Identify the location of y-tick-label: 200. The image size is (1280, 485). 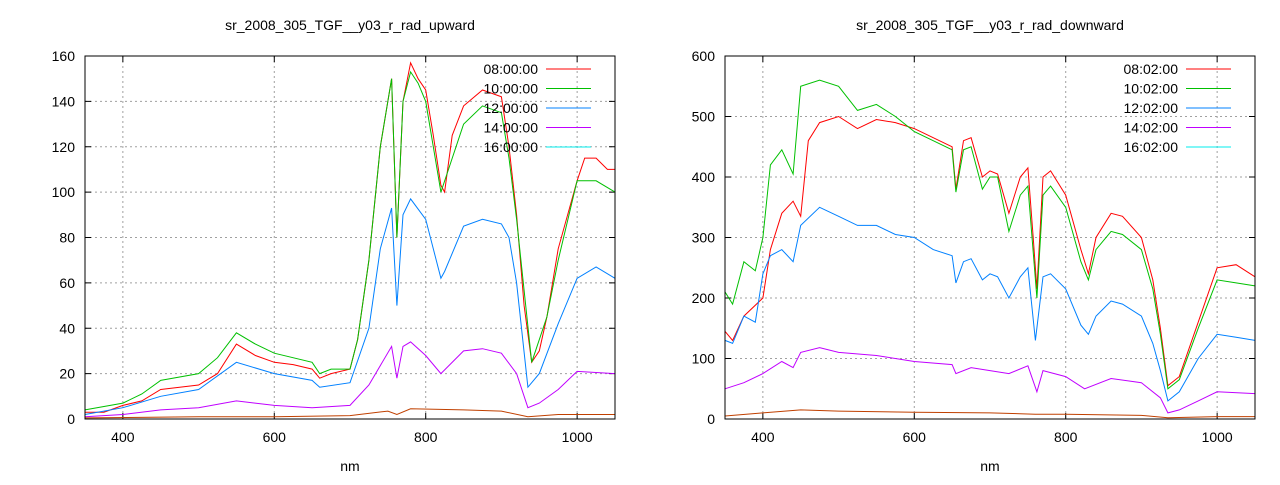
(704, 298).